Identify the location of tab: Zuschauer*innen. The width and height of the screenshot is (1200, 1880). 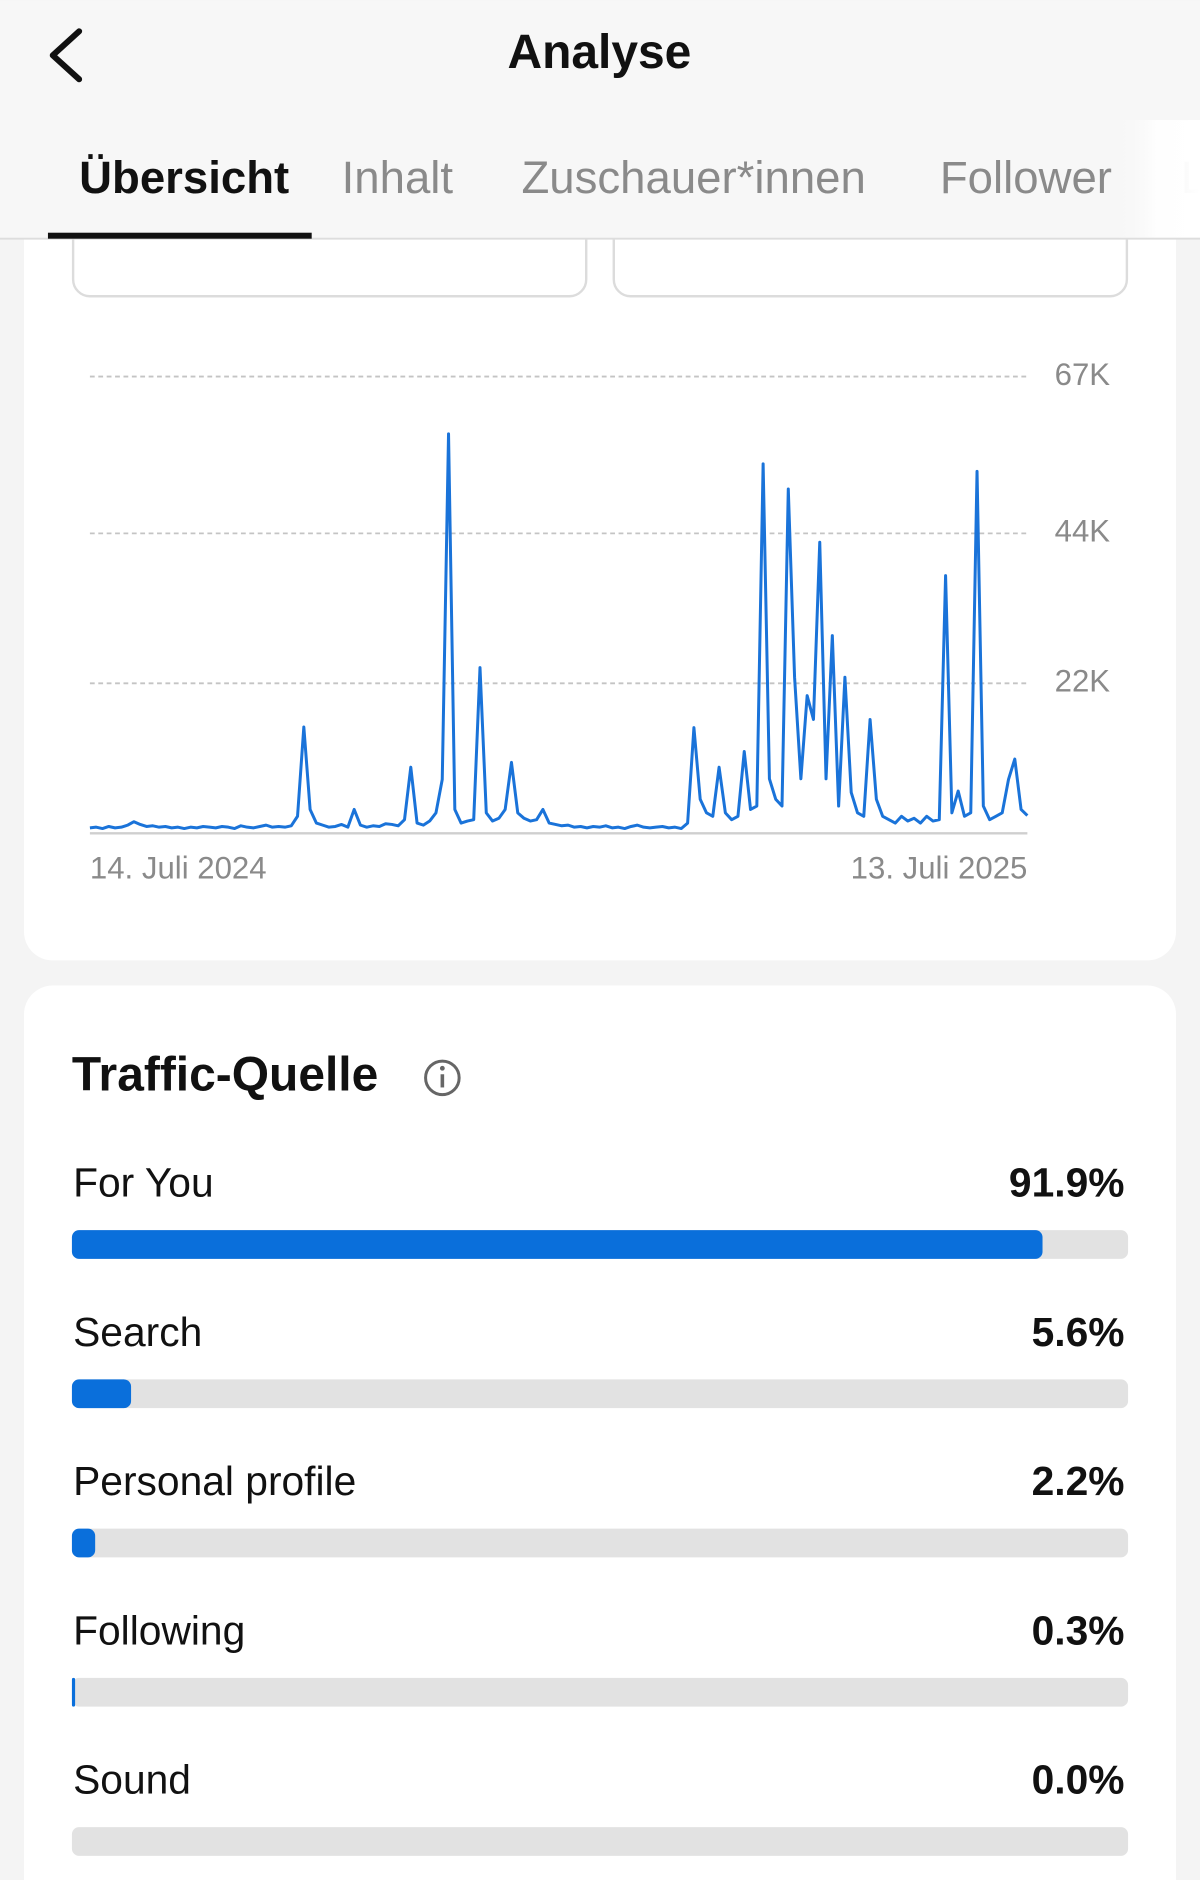
(693, 177).